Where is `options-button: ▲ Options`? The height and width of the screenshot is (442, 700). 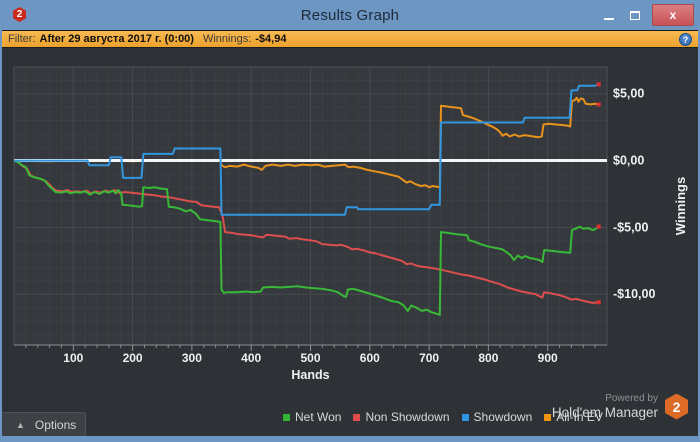 options-button: ▲ Options is located at coordinates (44, 424).